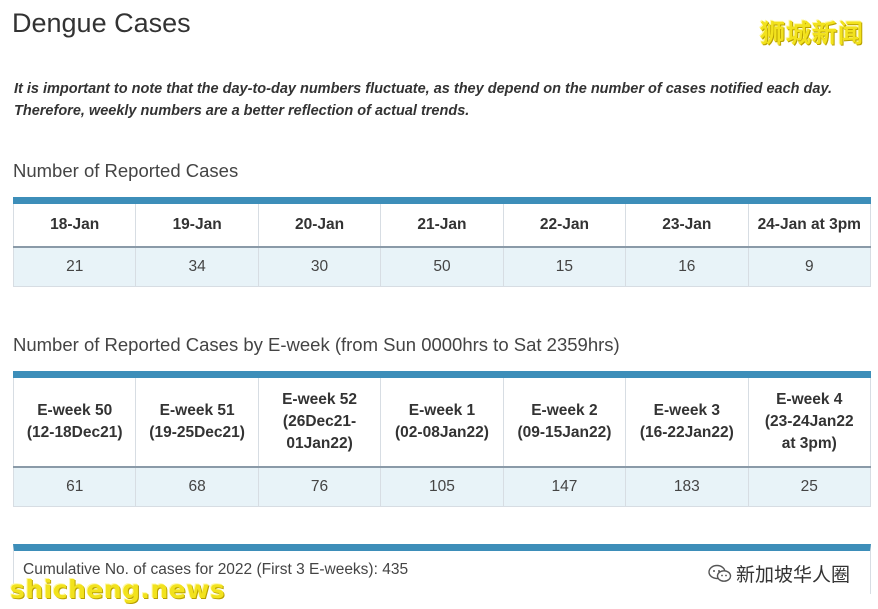 Image resolution: width=878 pixels, height=609 pixels. Describe the element at coordinates (564, 432) in the screenshot. I see `eweek-header-line: (09-15Jan22)` at that location.